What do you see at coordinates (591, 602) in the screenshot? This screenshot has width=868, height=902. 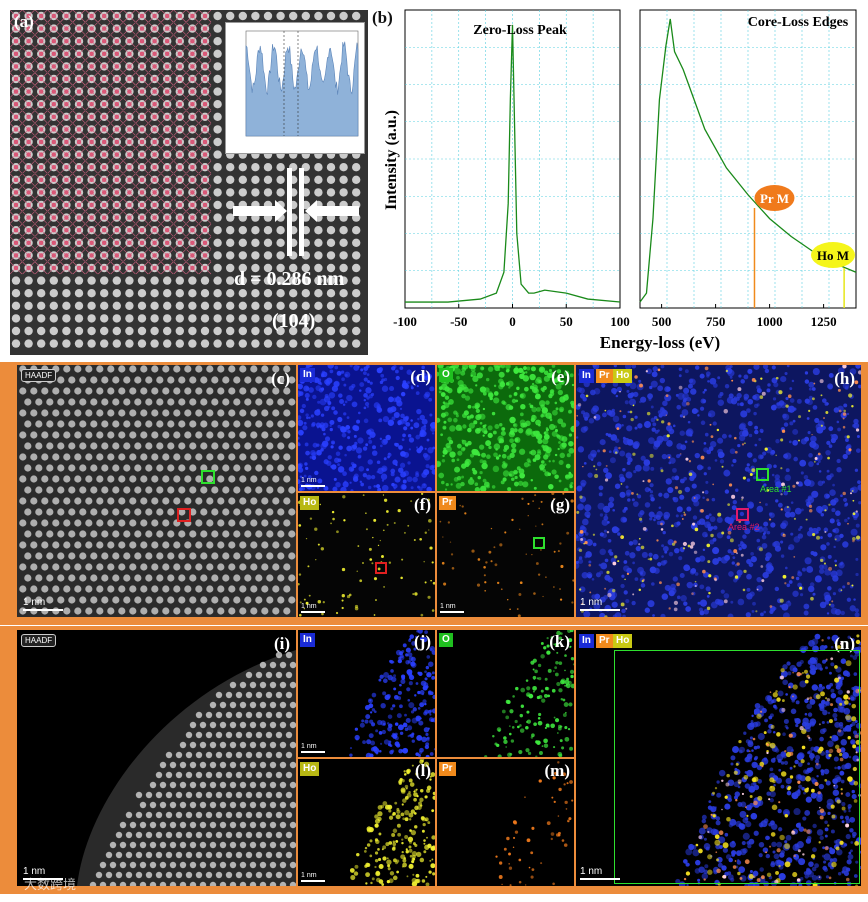 I see `scalebar-h-text: 1 nm` at bounding box center [591, 602].